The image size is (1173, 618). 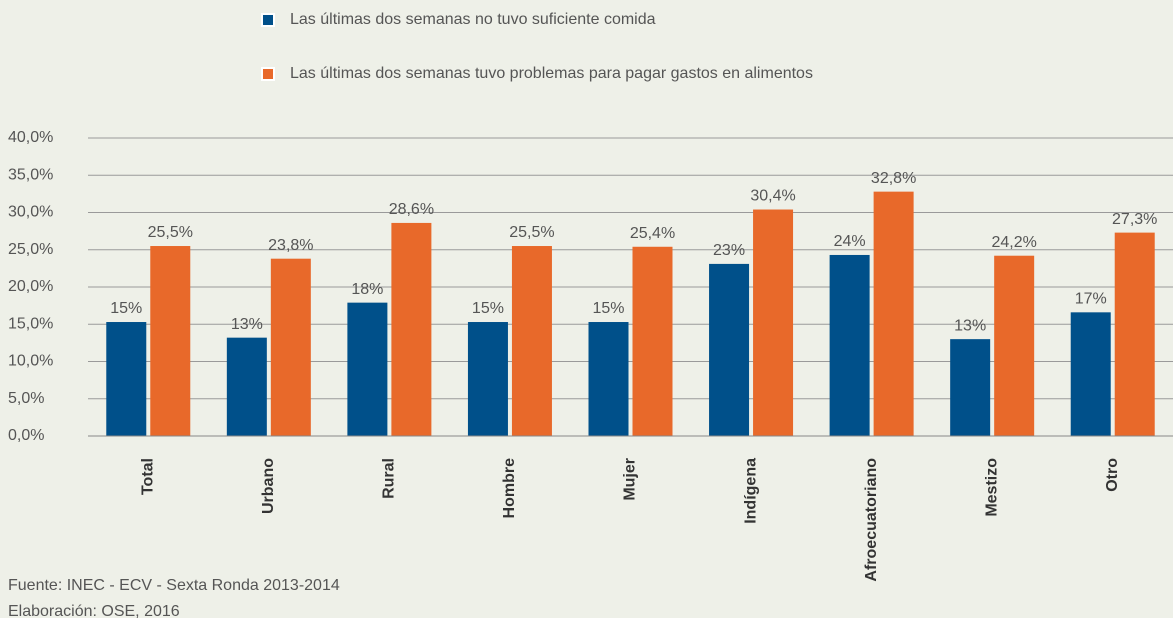 What do you see at coordinates (30, 137) in the screenshot?
I see `y-tick-label: 40,0%` at bounding box center [30, 137].